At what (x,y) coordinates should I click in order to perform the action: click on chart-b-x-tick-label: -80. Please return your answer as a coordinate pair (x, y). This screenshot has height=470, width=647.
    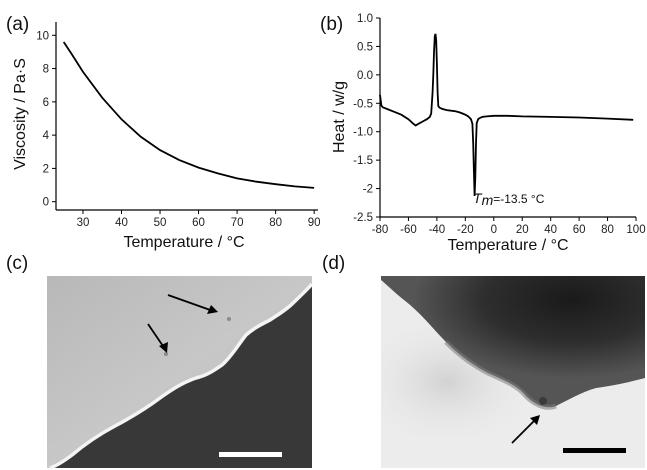
    Looking at the image, I should click on (380, 230).